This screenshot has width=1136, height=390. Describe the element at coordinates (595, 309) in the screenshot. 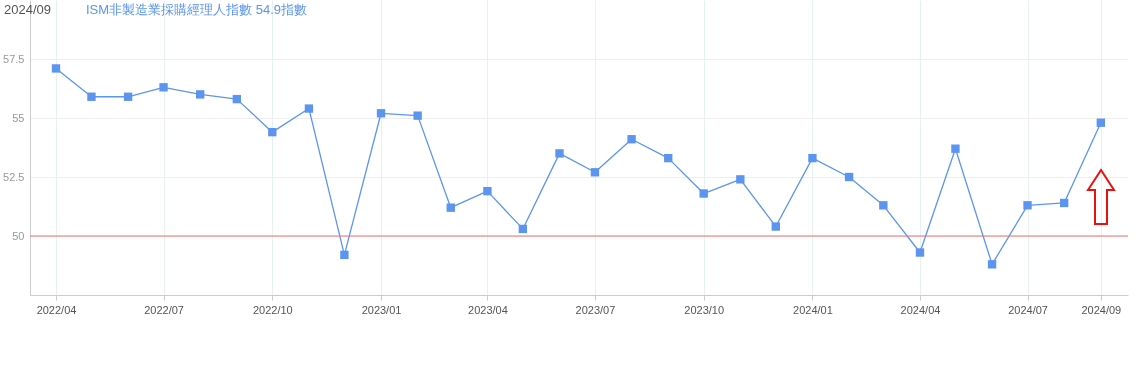

I see `x-tick-label: 2023/07` at that location.